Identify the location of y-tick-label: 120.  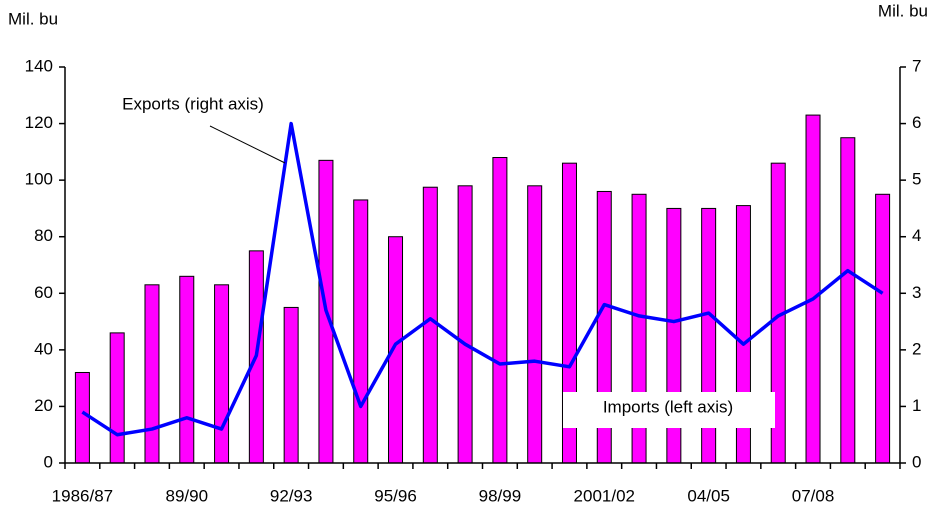
(39, 122).